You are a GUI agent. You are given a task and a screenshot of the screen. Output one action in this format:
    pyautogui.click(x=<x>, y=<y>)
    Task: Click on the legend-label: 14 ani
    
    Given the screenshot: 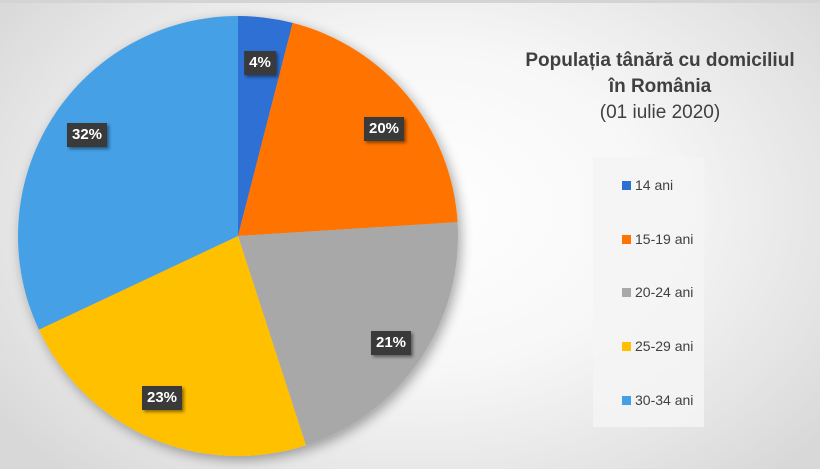 What is the action you would take?
    pyautogui.click(x=654, y=185)
    